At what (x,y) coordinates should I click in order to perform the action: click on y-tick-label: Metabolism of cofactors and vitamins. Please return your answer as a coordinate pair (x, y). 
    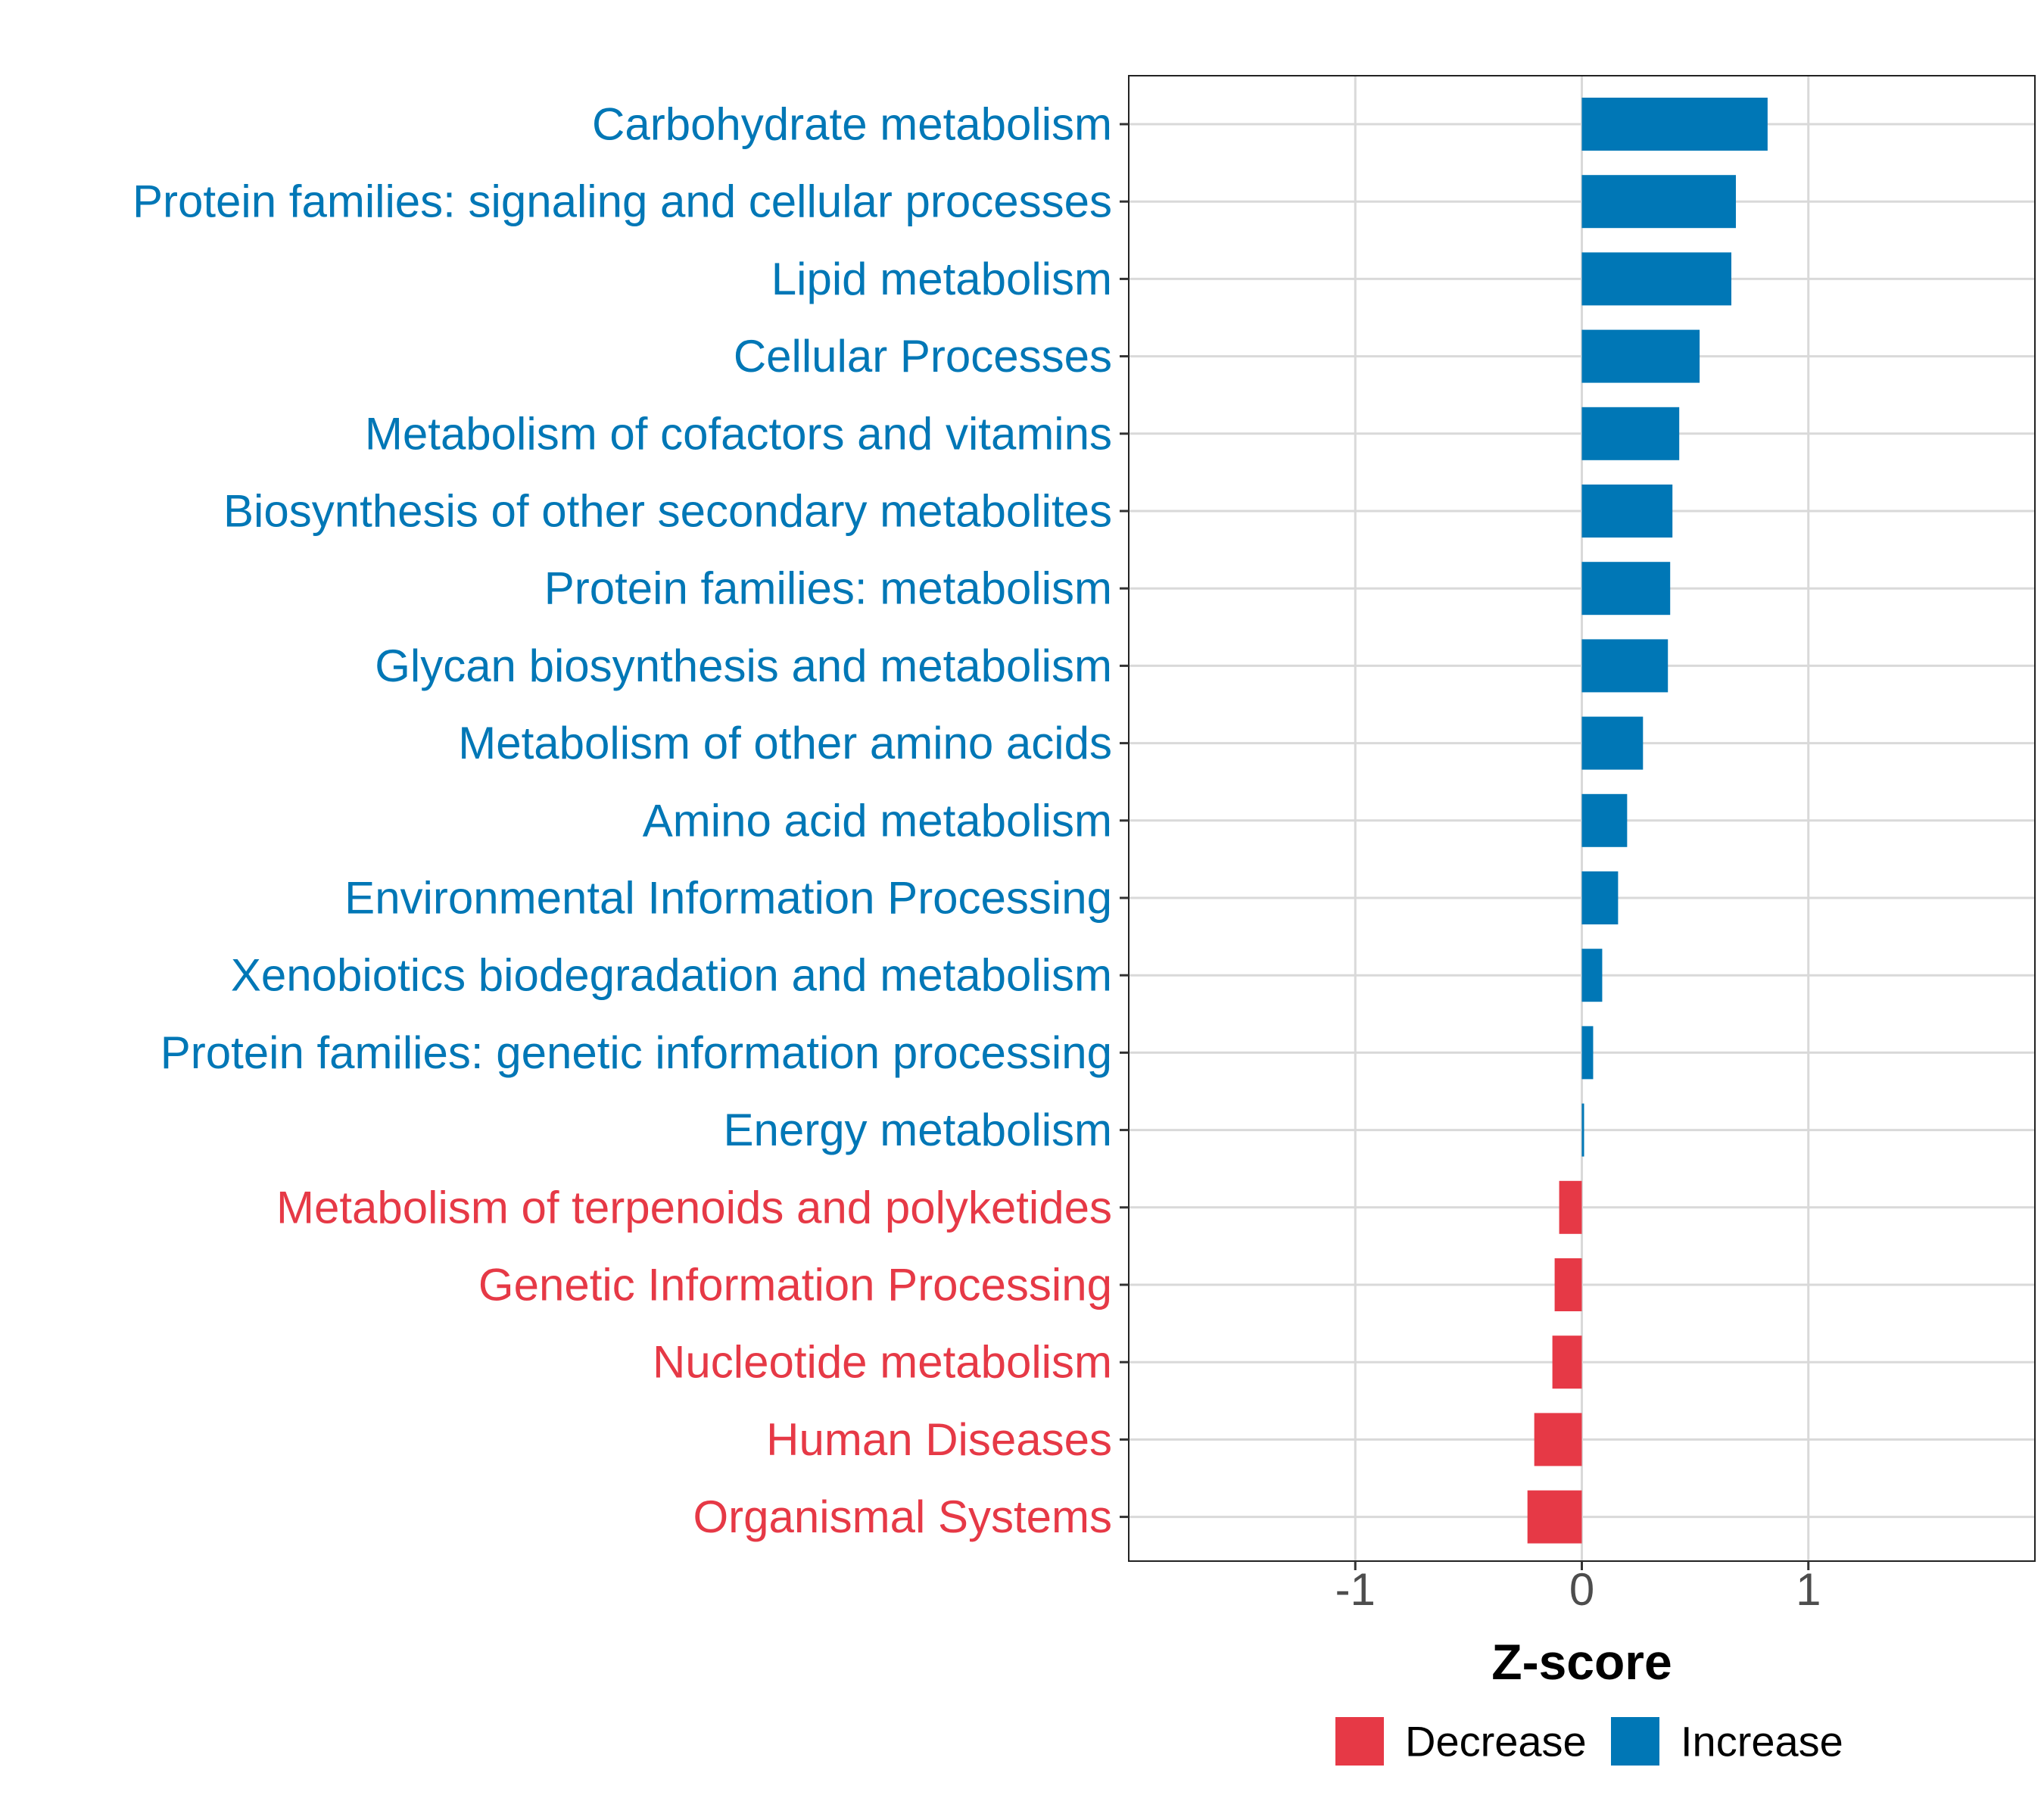
    Looking at the image, I should click on (738, 434).